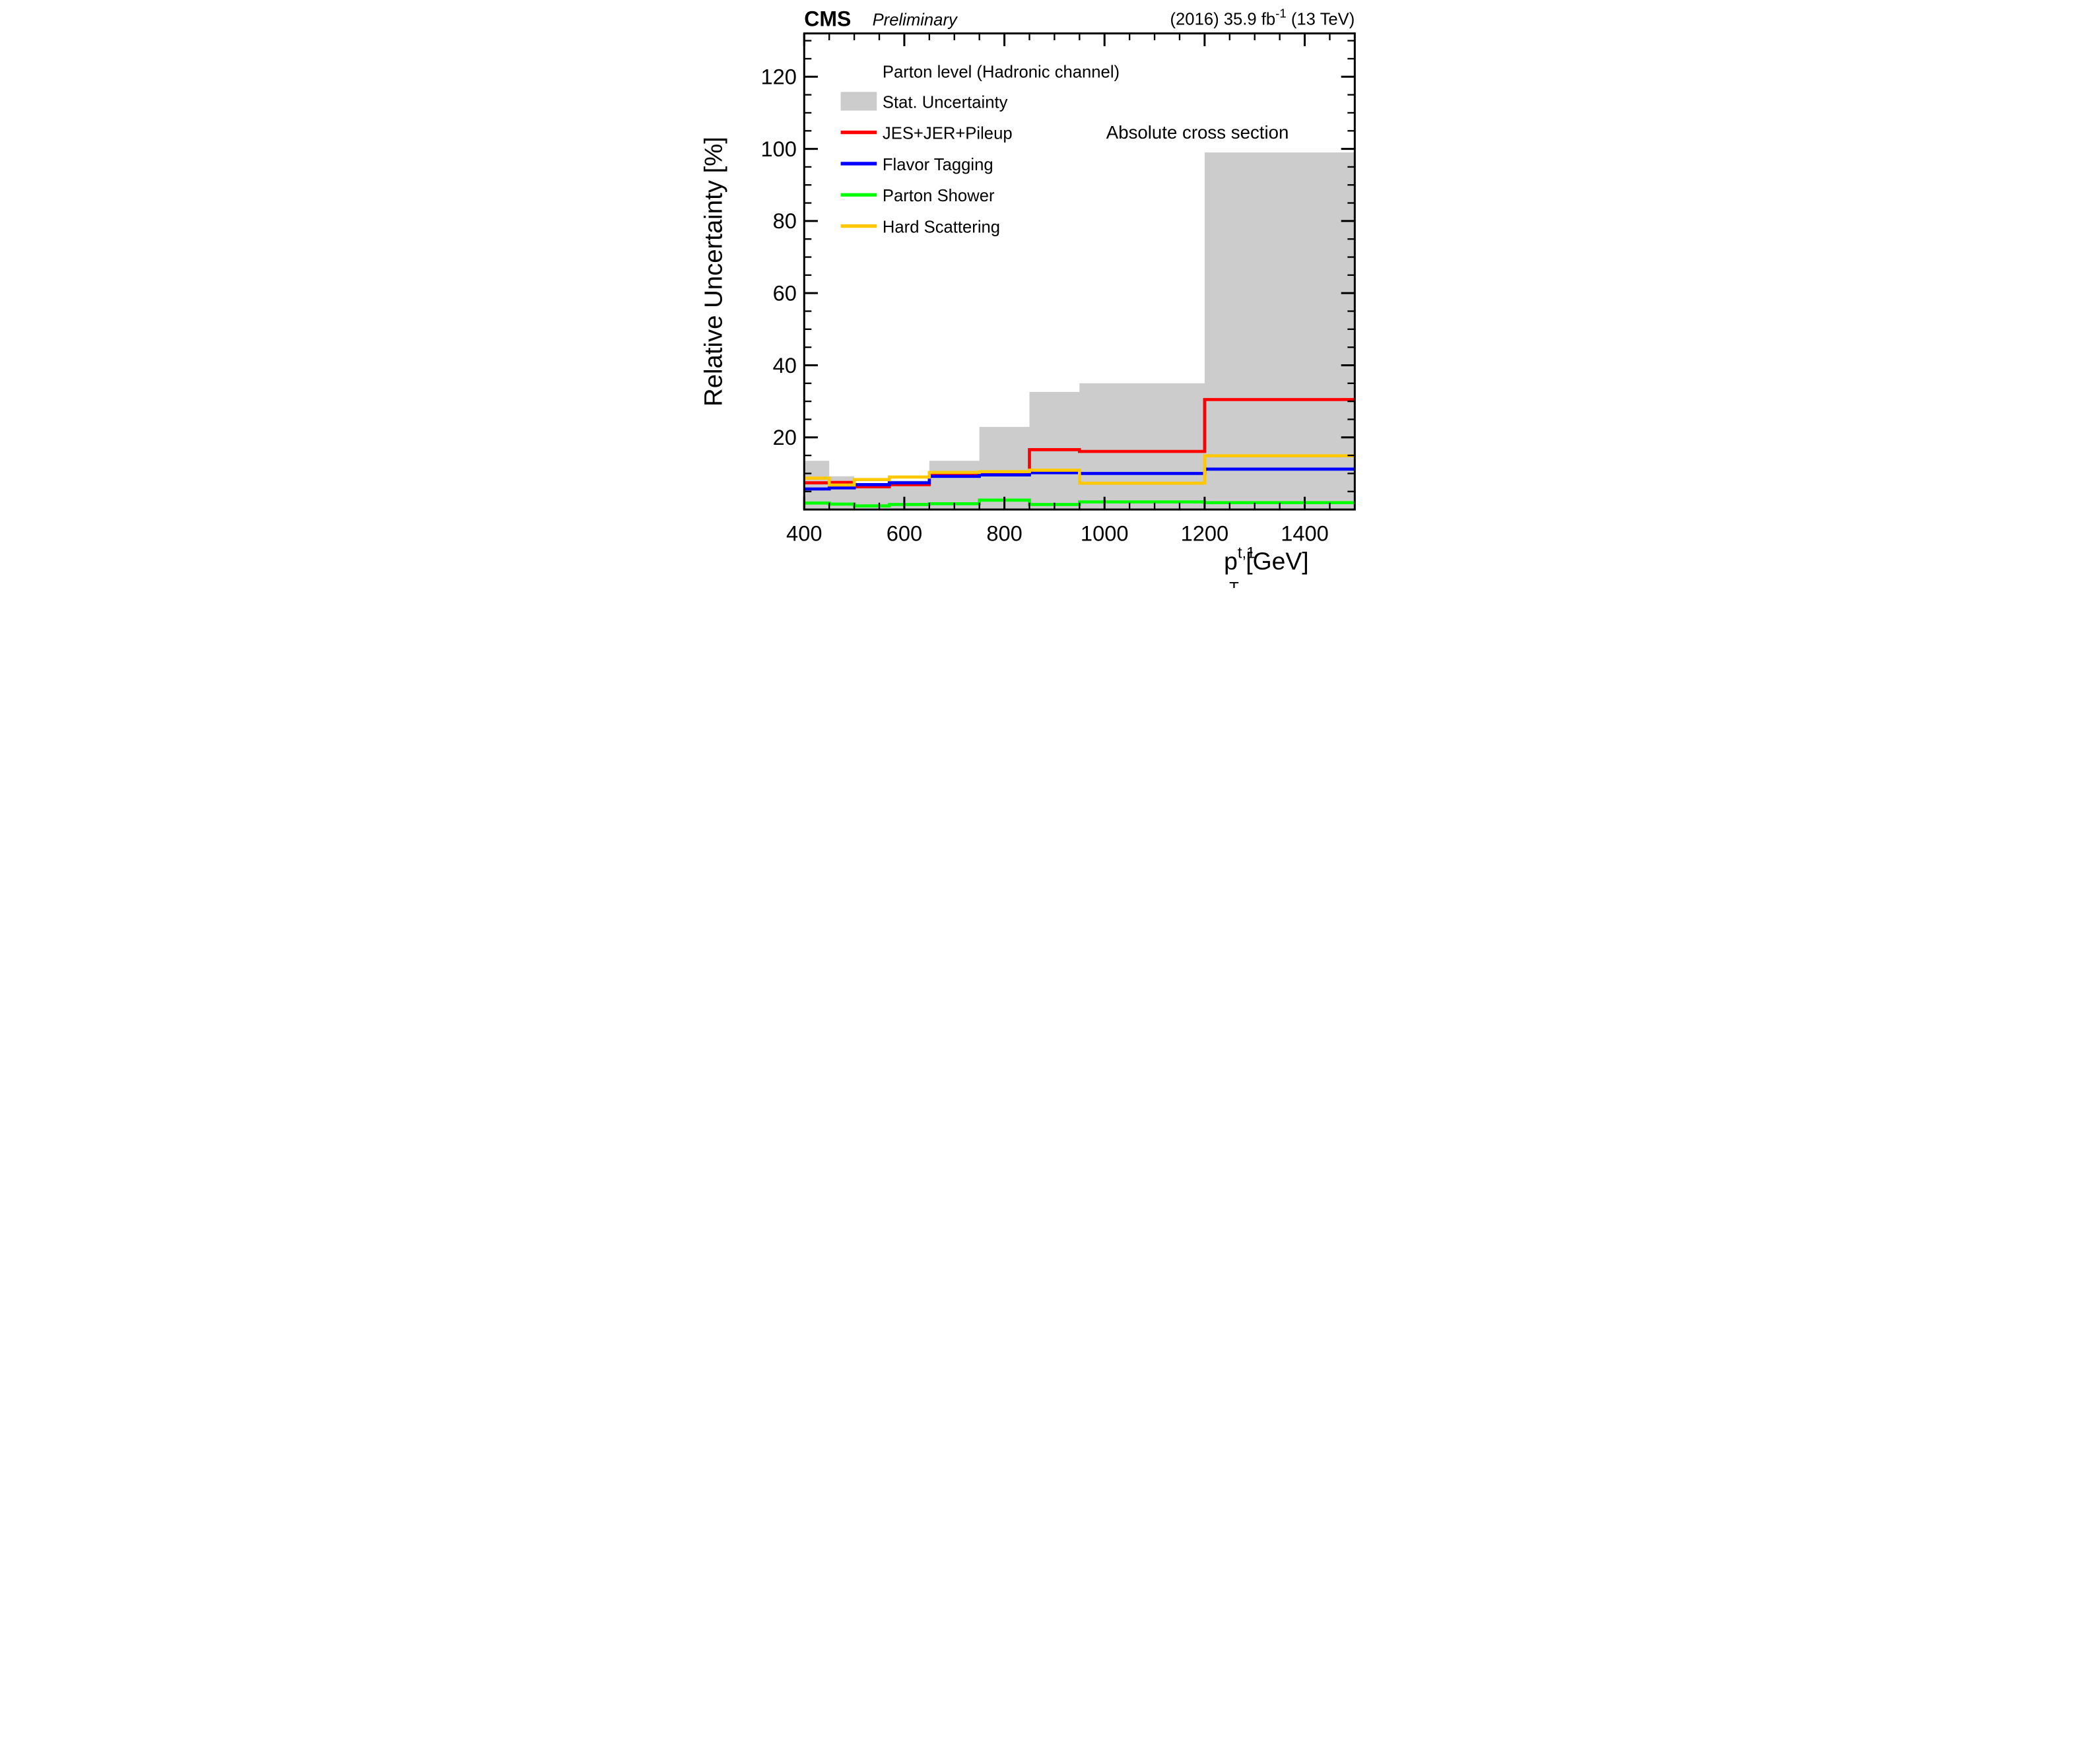 This screenshot has height=1764, width=2080. I want to click on y-axis-tick-label: 120, so click(778, 77).